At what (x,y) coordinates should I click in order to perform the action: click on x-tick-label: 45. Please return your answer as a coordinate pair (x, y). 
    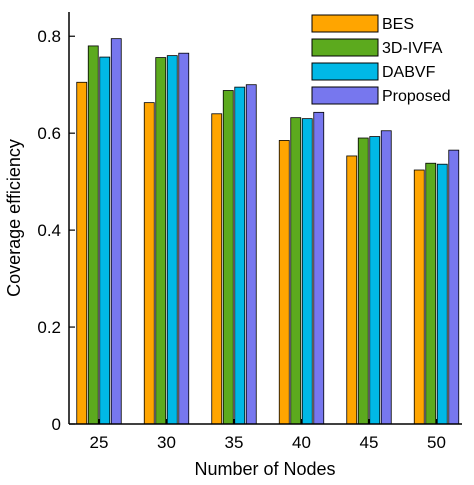
    Looking at the image, I should click on (369, 442).